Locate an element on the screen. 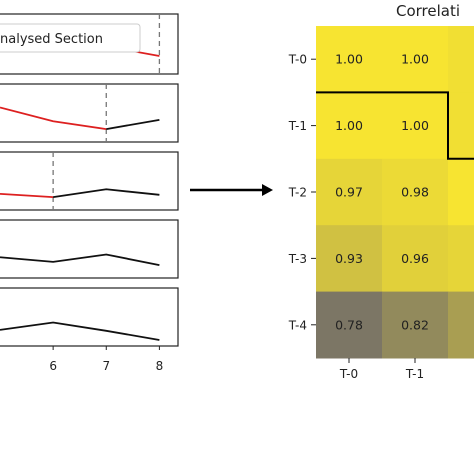  legend-label: nalysed Section is located at coordinates (51, 39).